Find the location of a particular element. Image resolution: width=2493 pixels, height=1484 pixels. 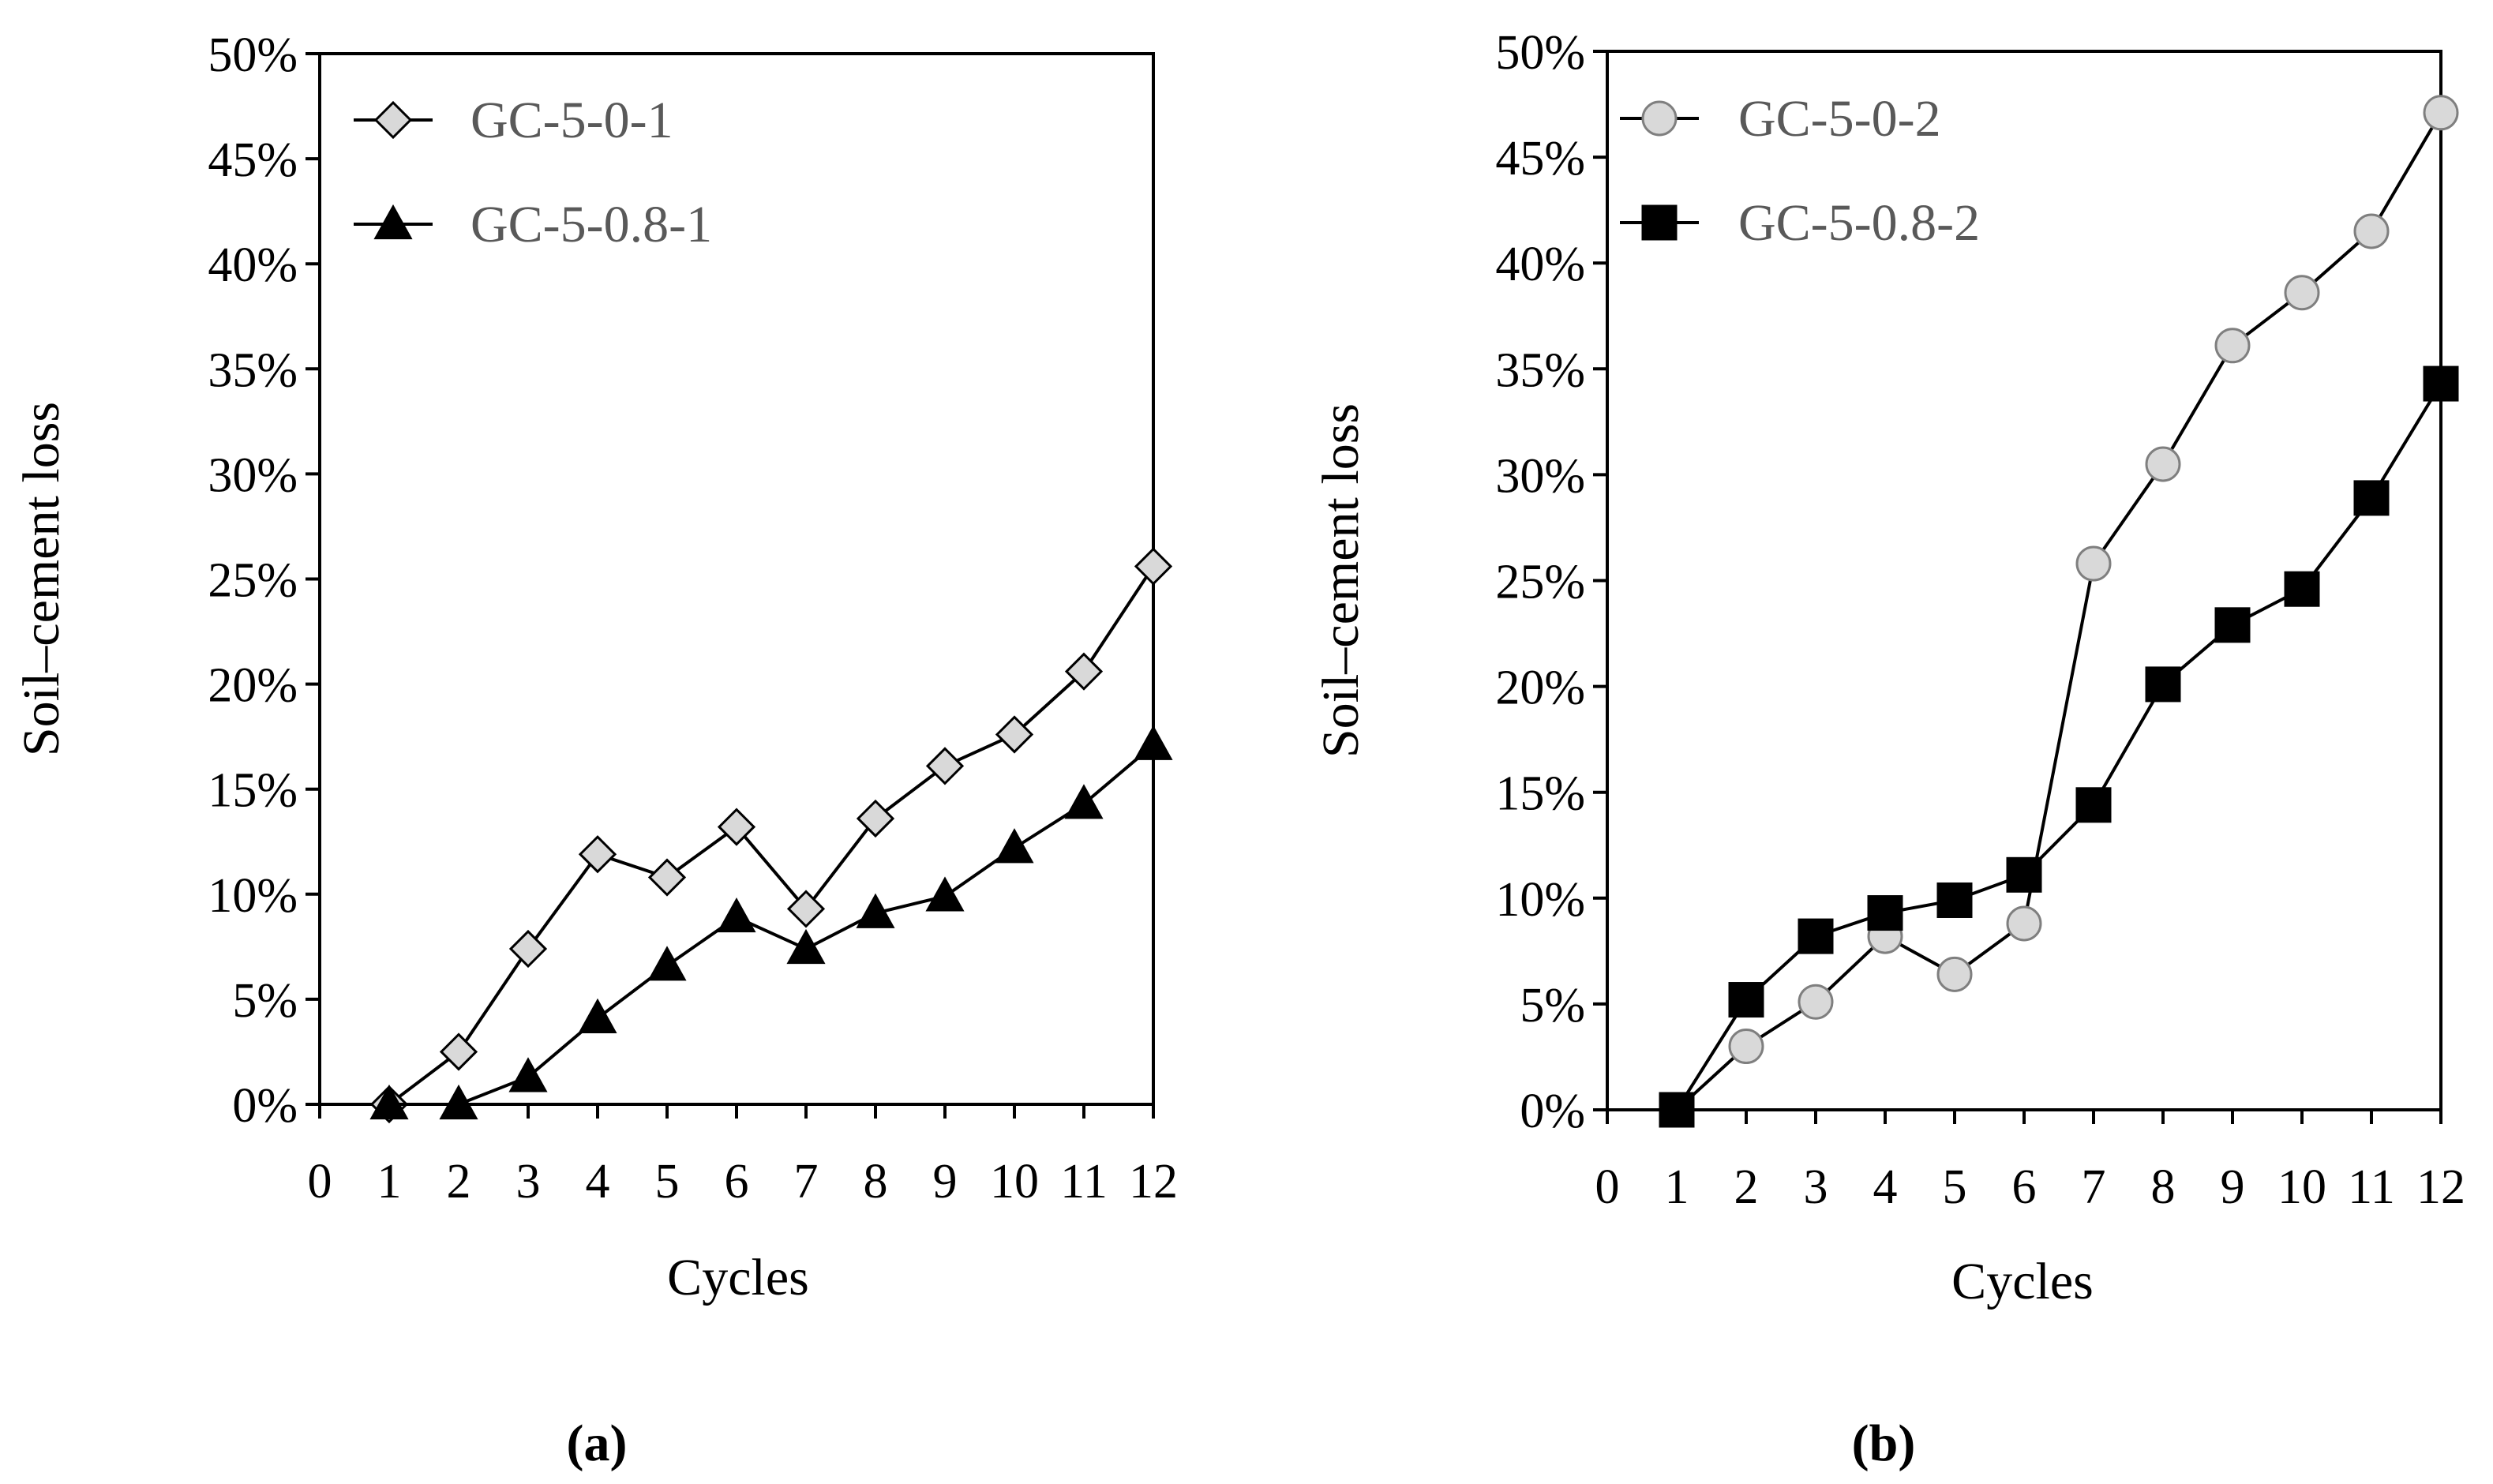

legend-label: GC-5-0.8-1 is located at coordinates (591, 224).